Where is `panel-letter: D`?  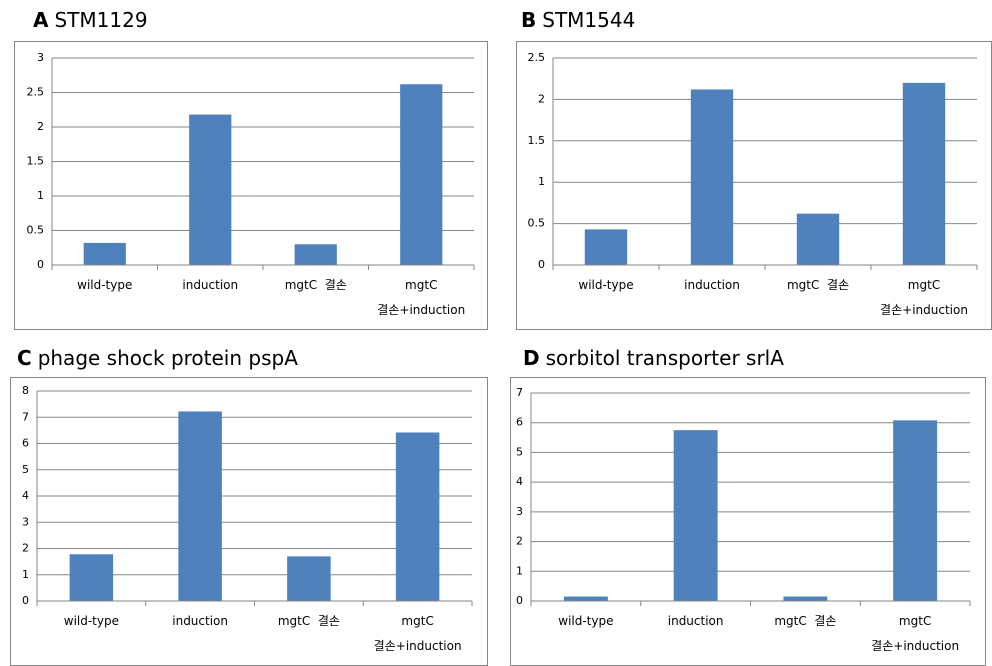 panel-letter: D is located at coordinates (531, 358).